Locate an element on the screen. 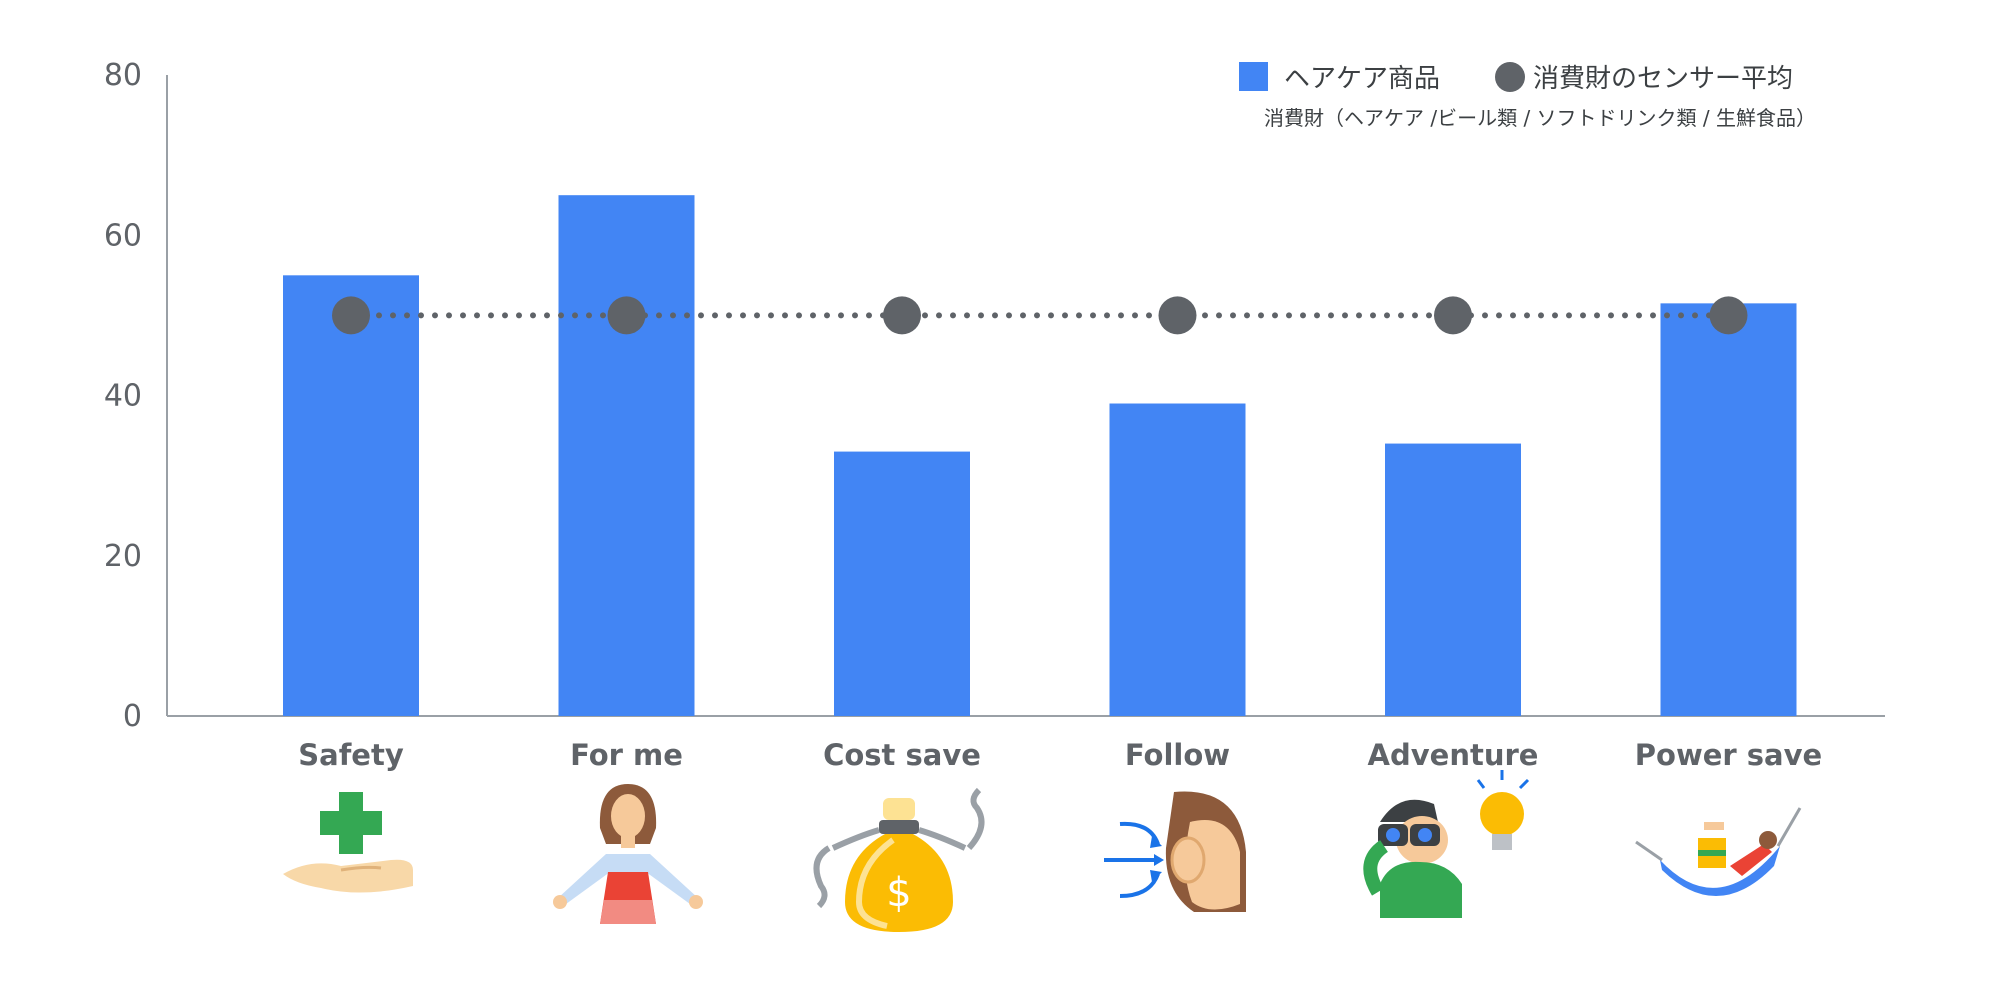 This screenshot has width=2000, height=990. woman-icon is located at coordinates (628, 854).